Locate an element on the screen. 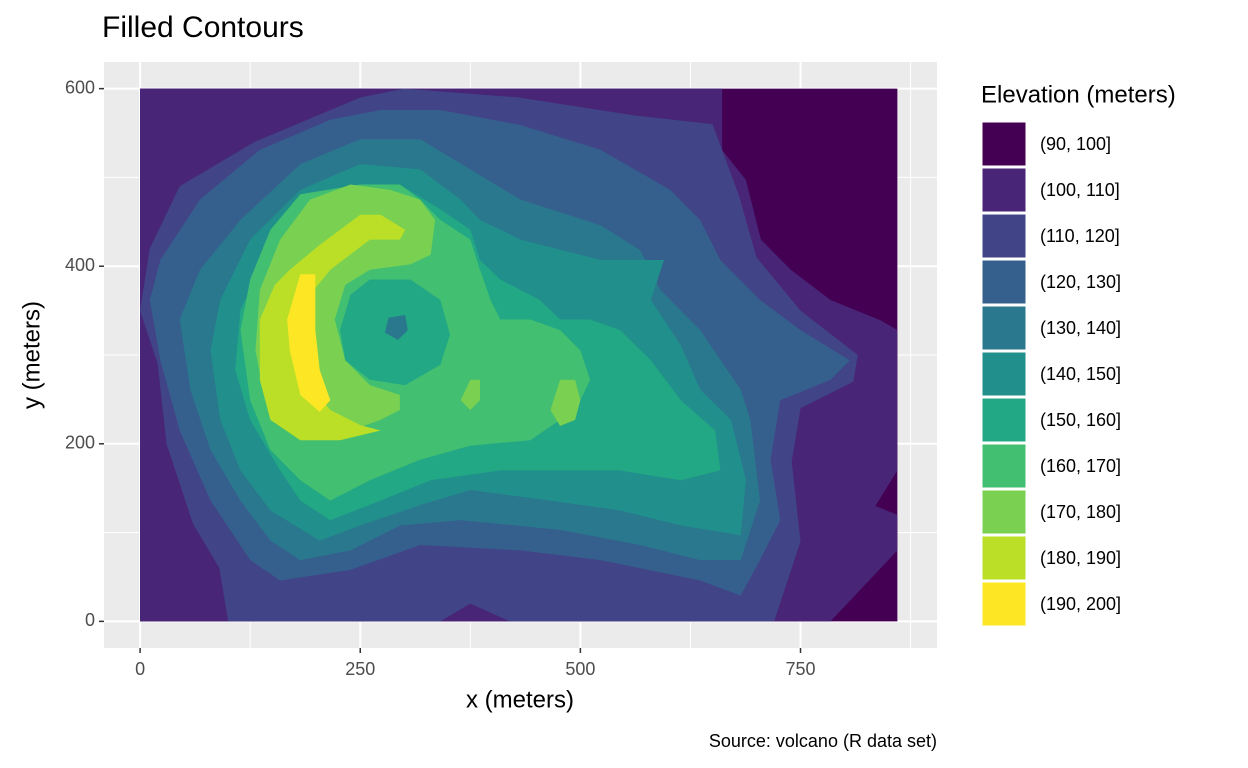 This screenshot has width=1248, height=768. legend-label: (120, 130] is located at coordinates (1080, 282).